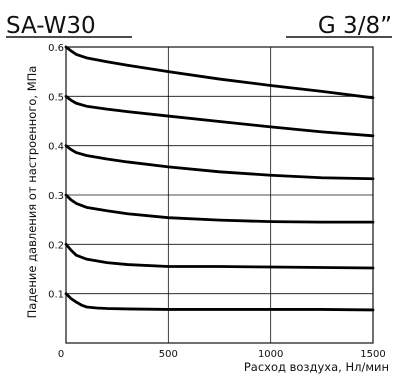  Describe the element at coordinates (372, 354) in the screenshot. I see `x-tick-label: 1500` at that location.